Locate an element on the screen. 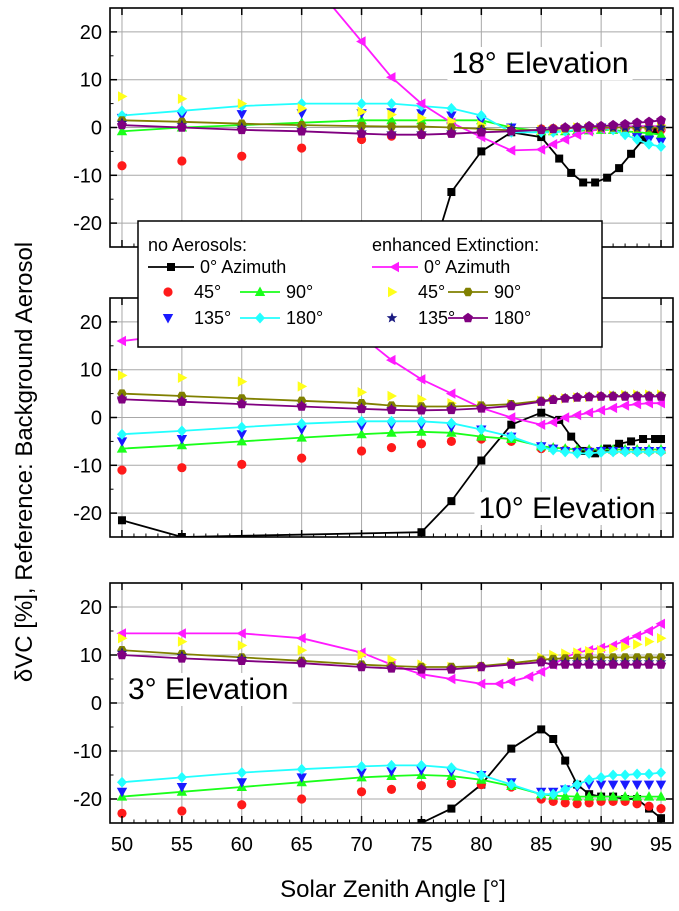 This screenshot has width=679, height=911. legend-box is located at coordinates (370, 284).